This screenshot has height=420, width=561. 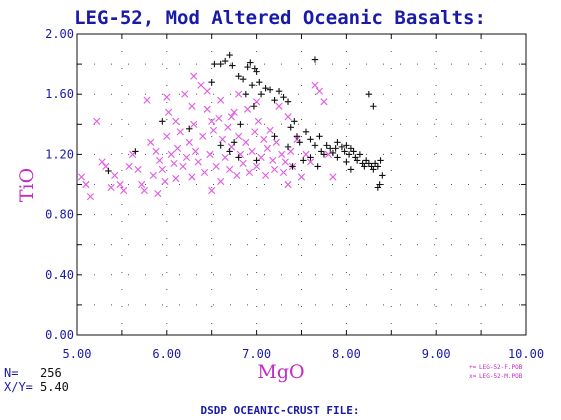 What do you see at coordinates (473, 367) in the screenshot?
I see `legend-symbol-f: +=` at bounding box center [473, 367].